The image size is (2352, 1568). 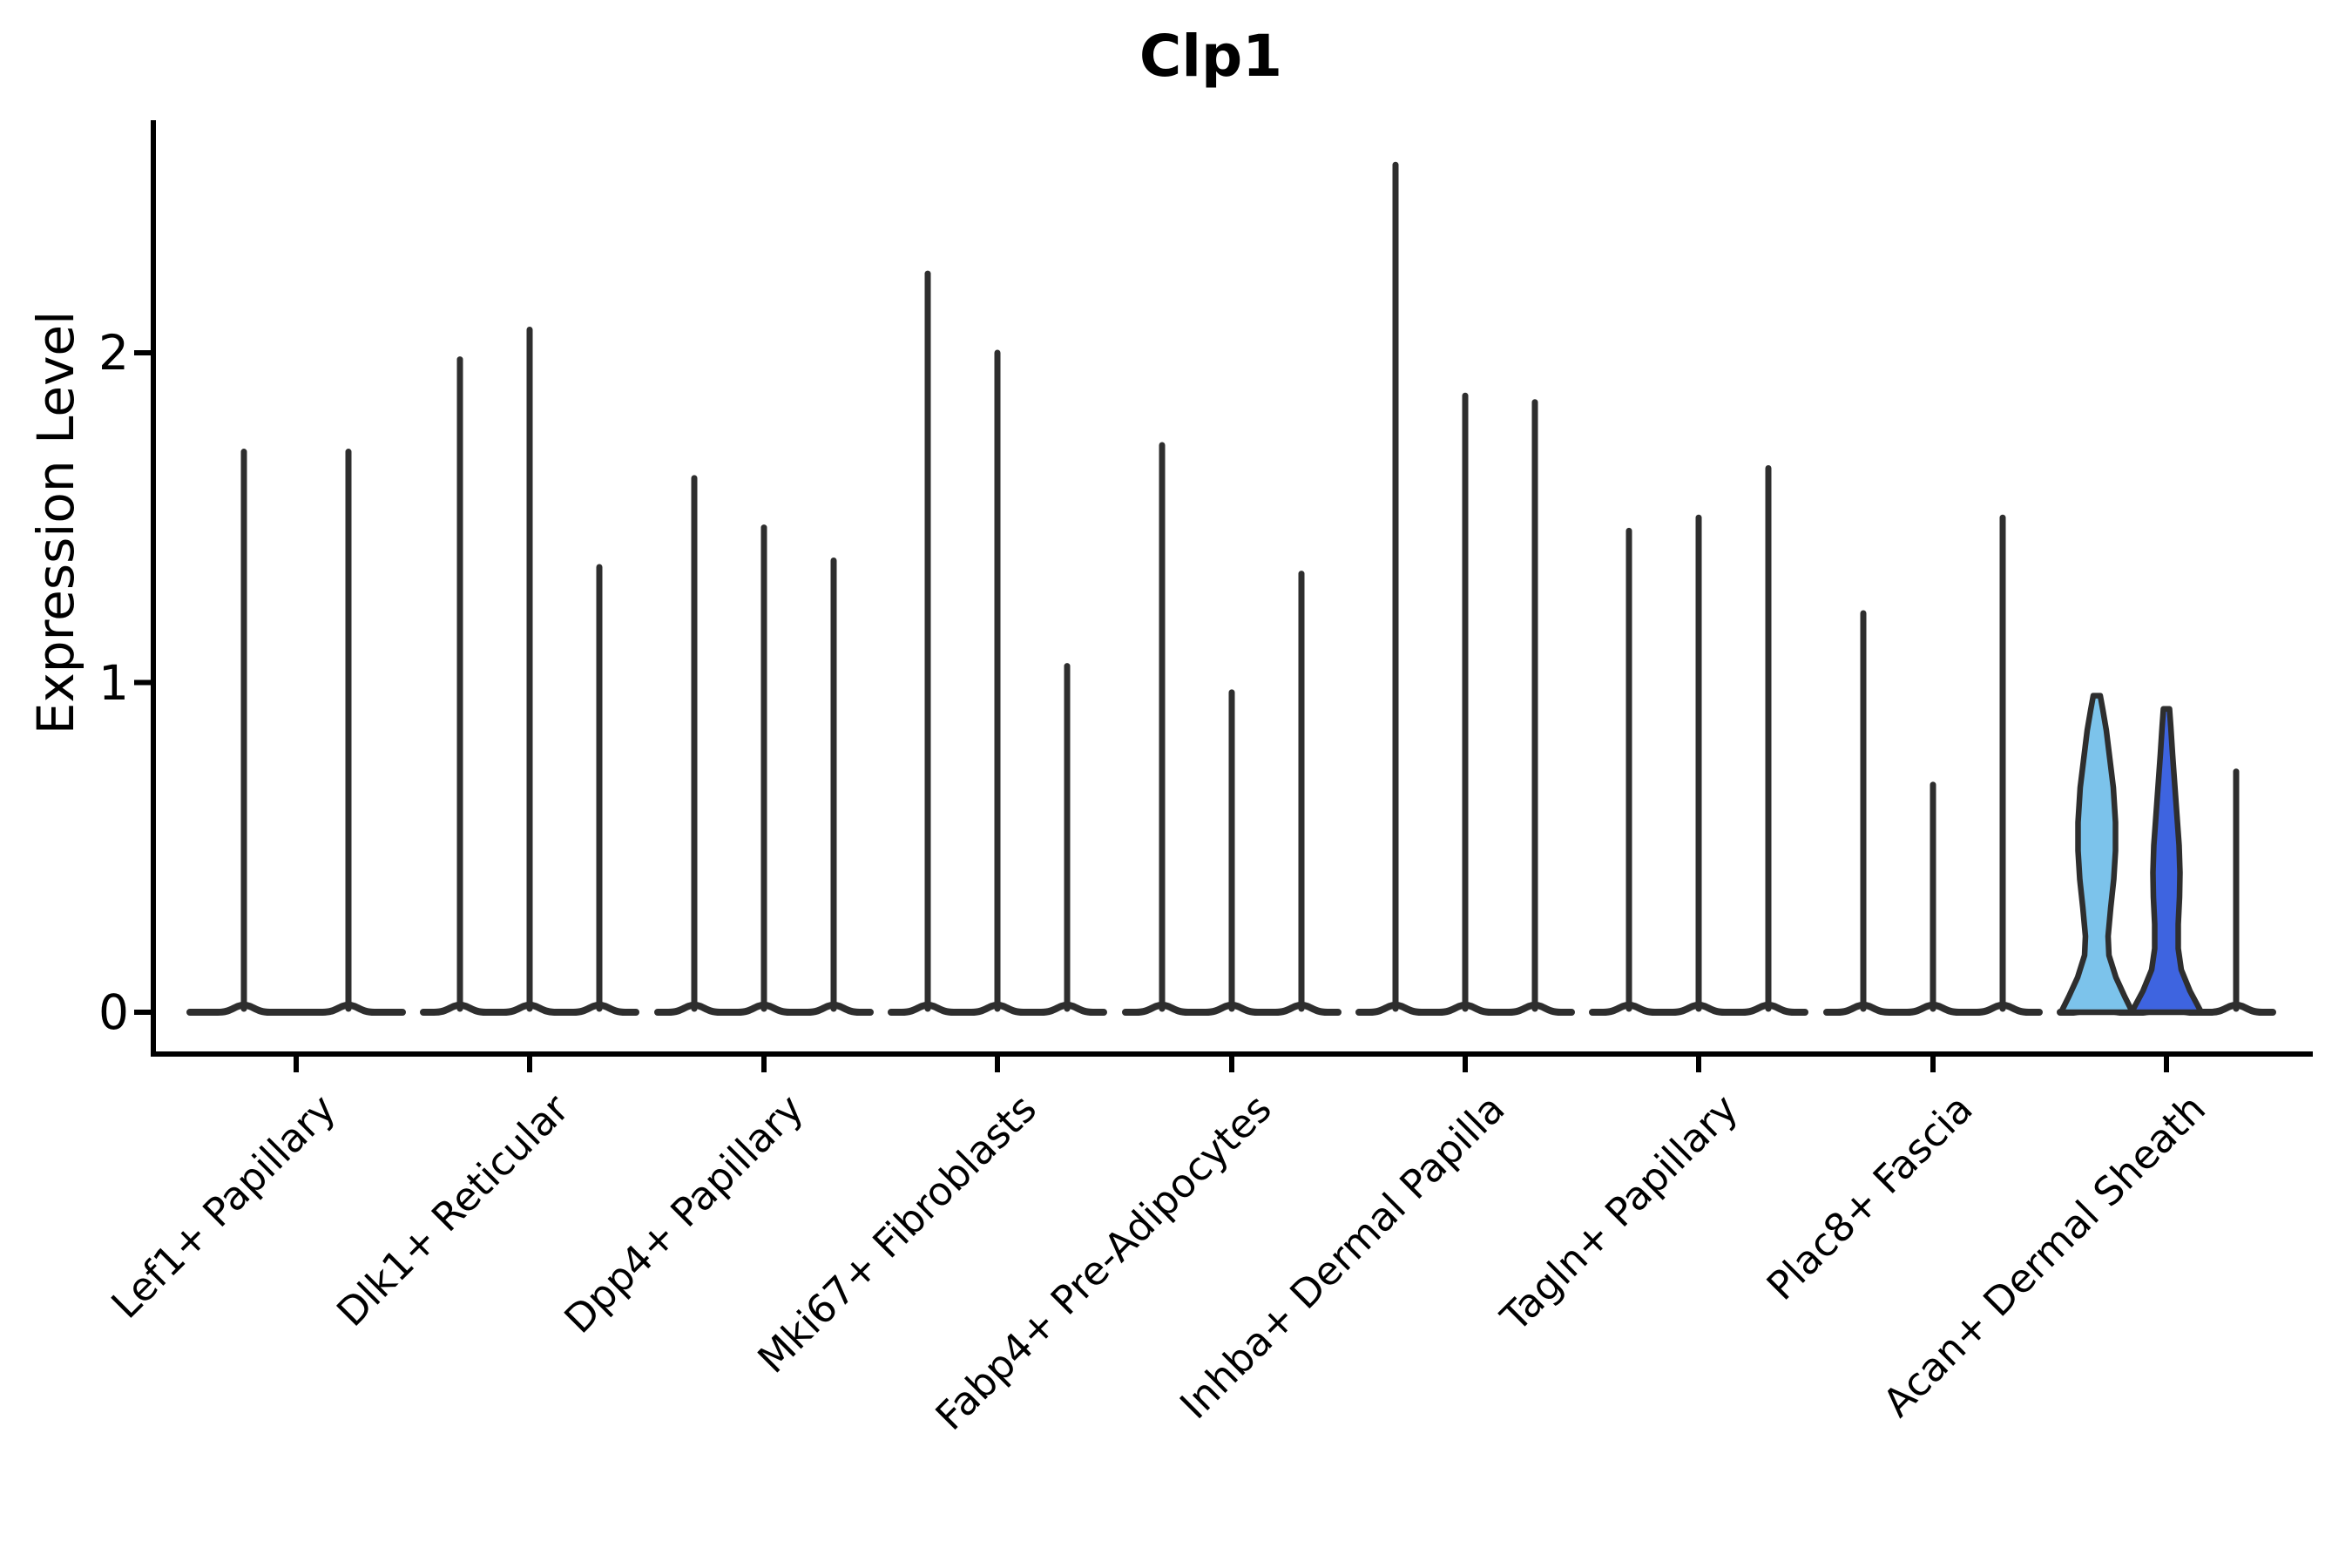 What do you see at coordinates (114, 1012) in the screenshot?
I see `y-tick-label: 0` at bounding box center [114, 1012].